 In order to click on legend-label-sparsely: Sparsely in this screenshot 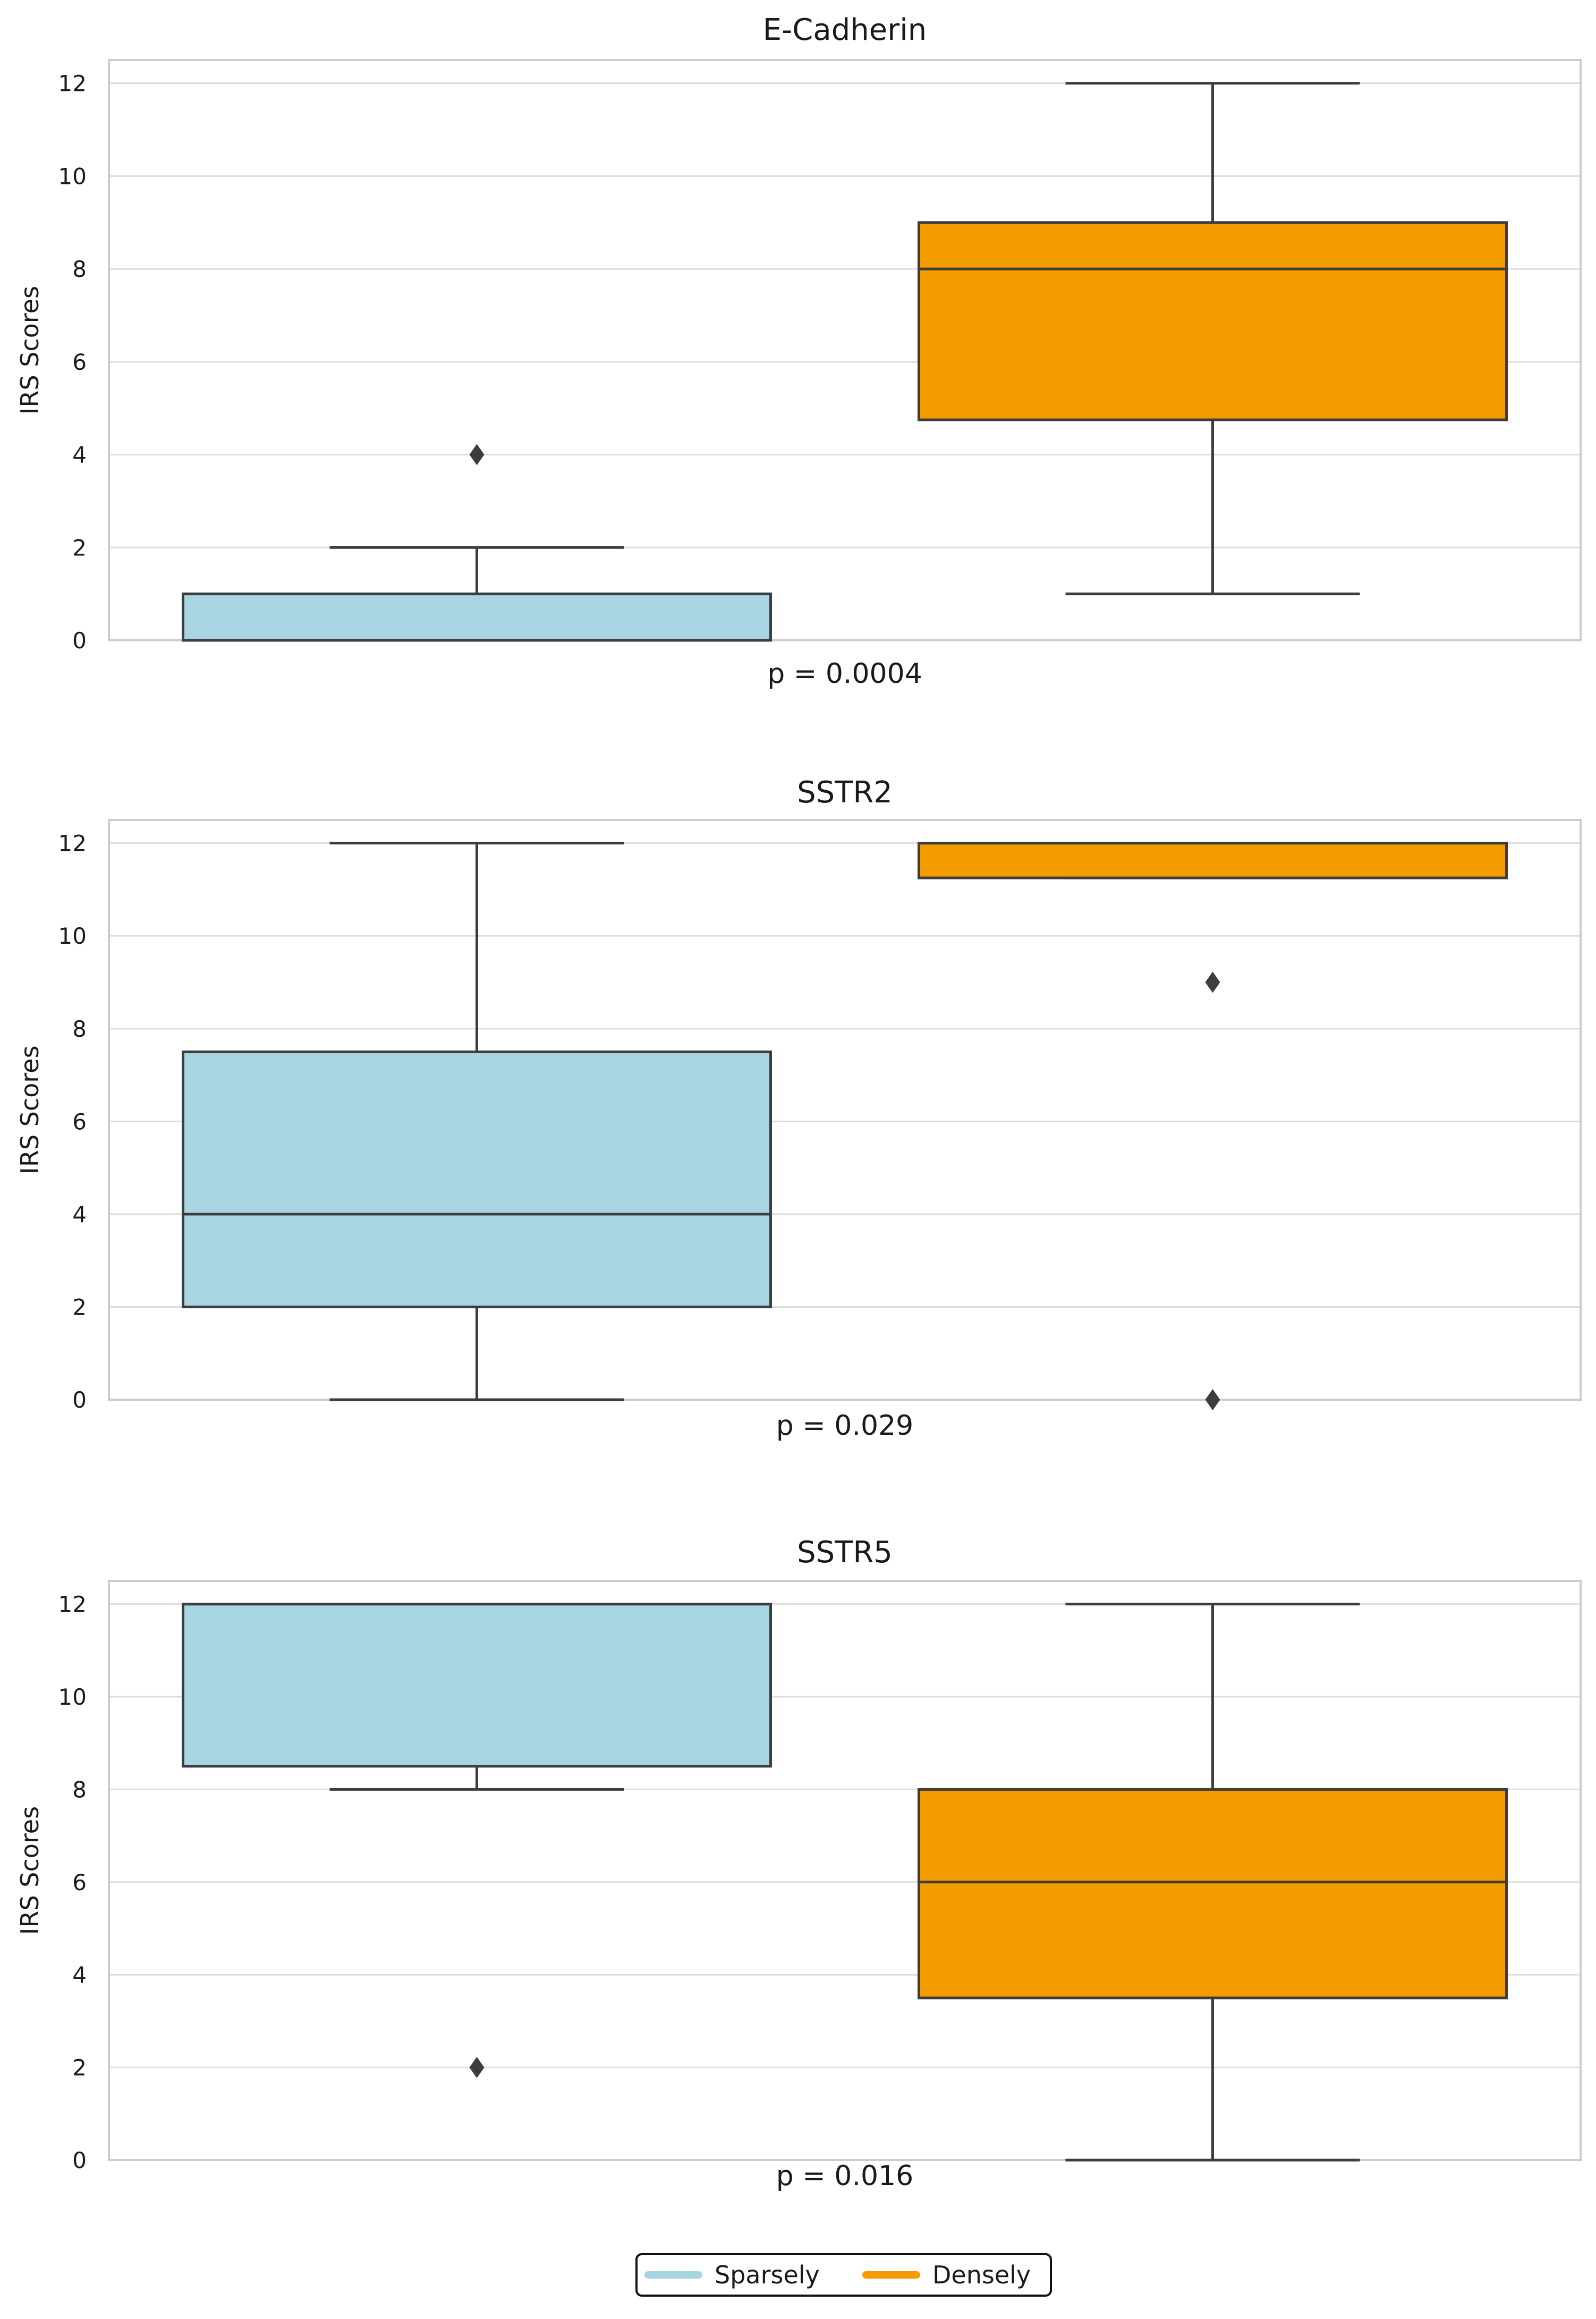, I will do `click(767, 2275)`.